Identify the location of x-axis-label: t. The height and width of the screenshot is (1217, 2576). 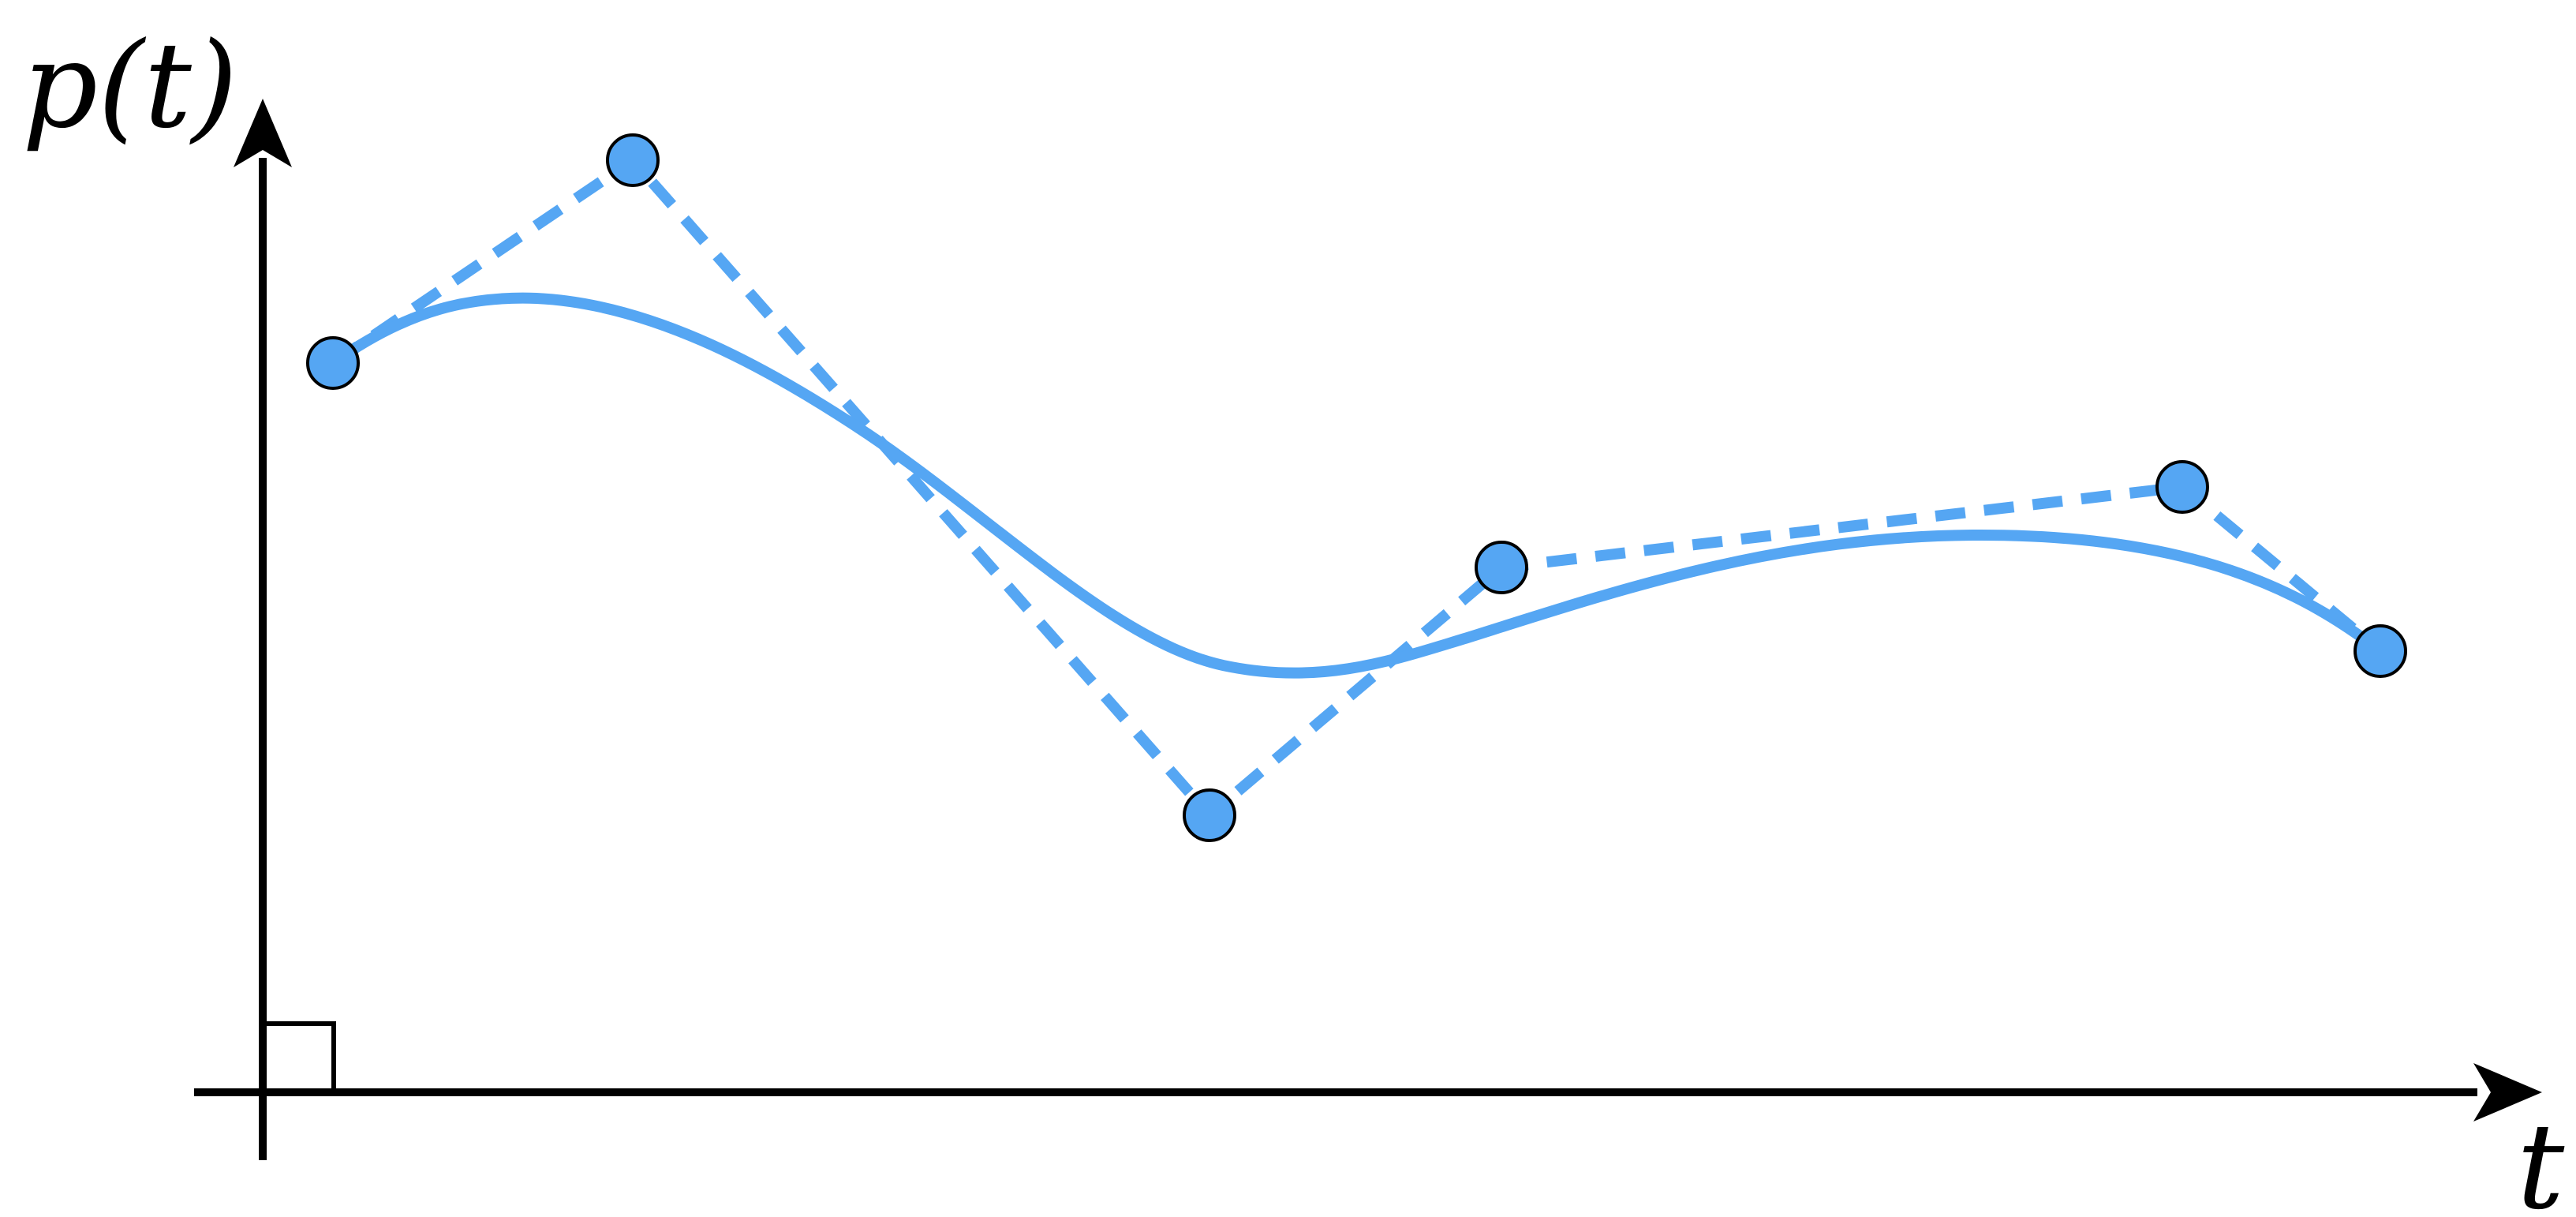
(2541, 1158).